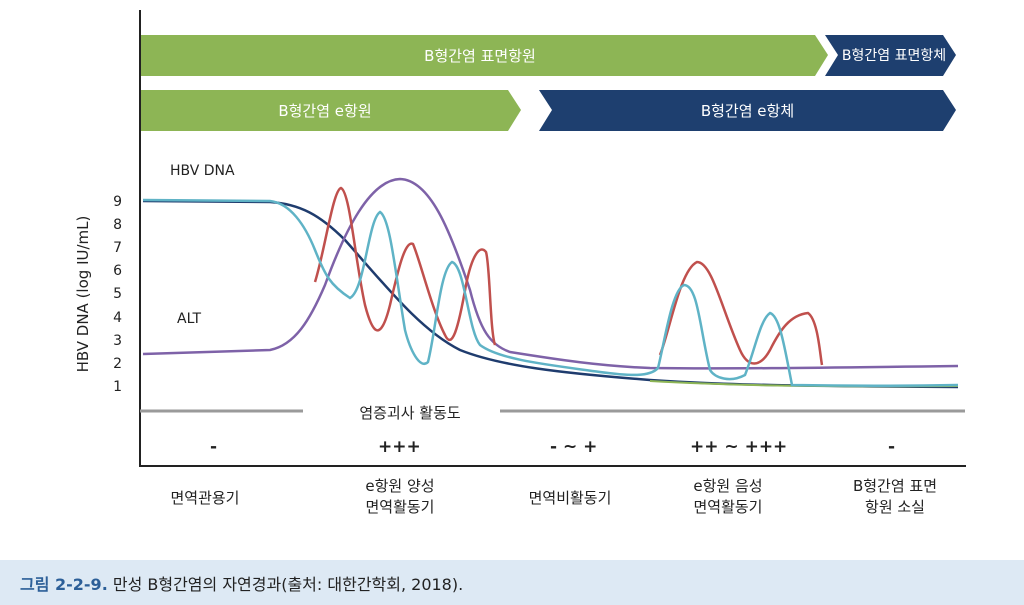 The image size is (1024, 605). What do you see at coordinates (568, 276) in the screenshot?
I see `alt-red-curve` at bounding box center [568, 276].